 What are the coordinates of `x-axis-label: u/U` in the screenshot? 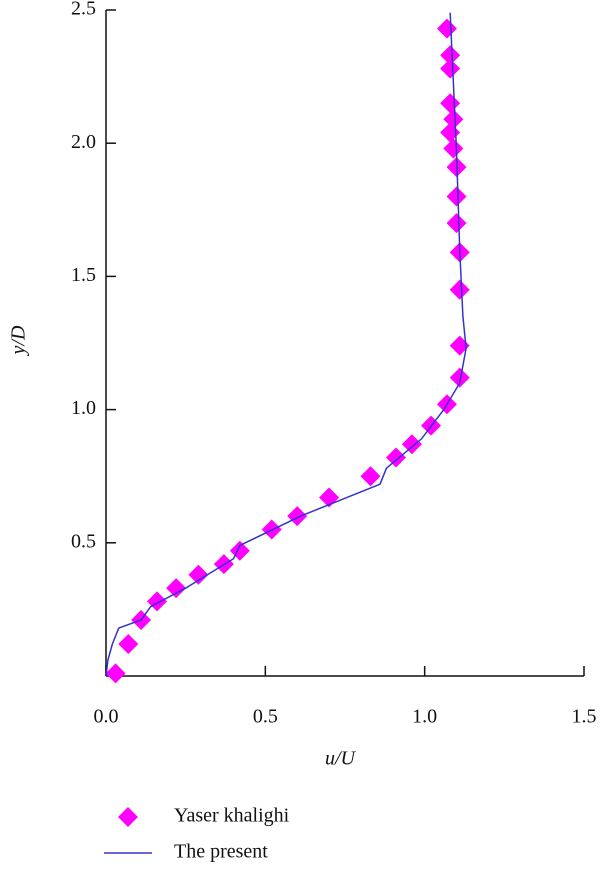 It's located at (341, 759).